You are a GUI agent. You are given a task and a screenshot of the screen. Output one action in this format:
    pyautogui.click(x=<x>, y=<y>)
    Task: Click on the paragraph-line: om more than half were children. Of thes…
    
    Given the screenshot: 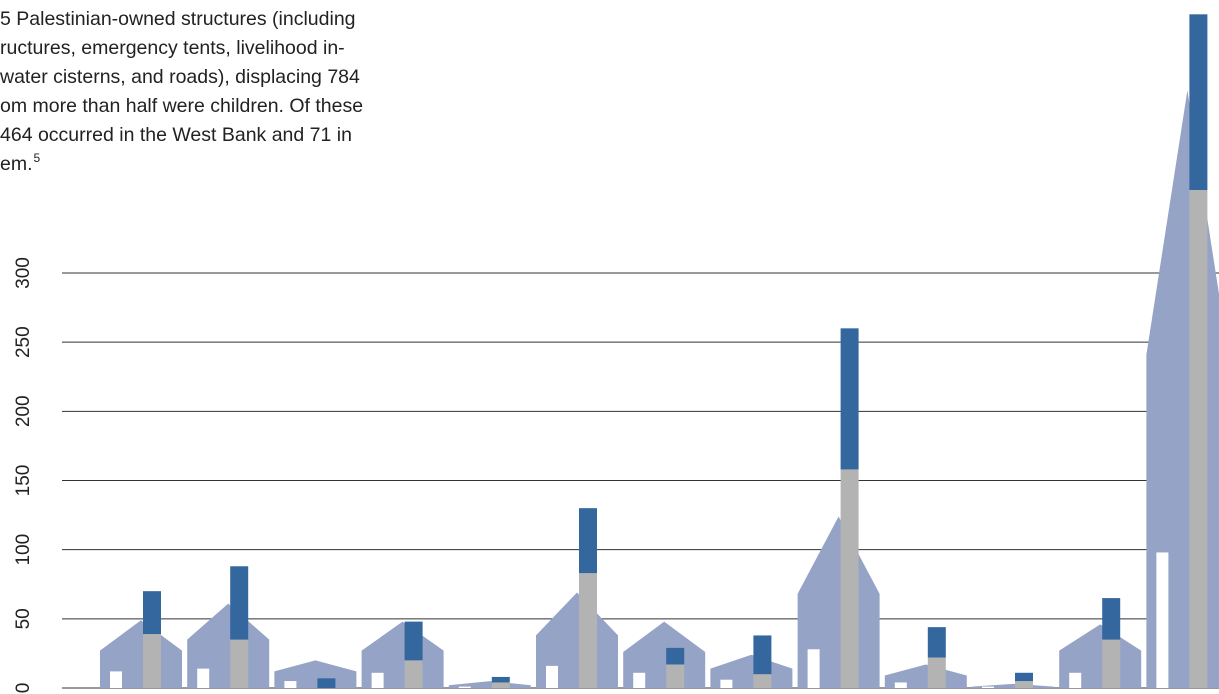 What is the action you would take?
    pyautogui.click(x=181, y=106)
    